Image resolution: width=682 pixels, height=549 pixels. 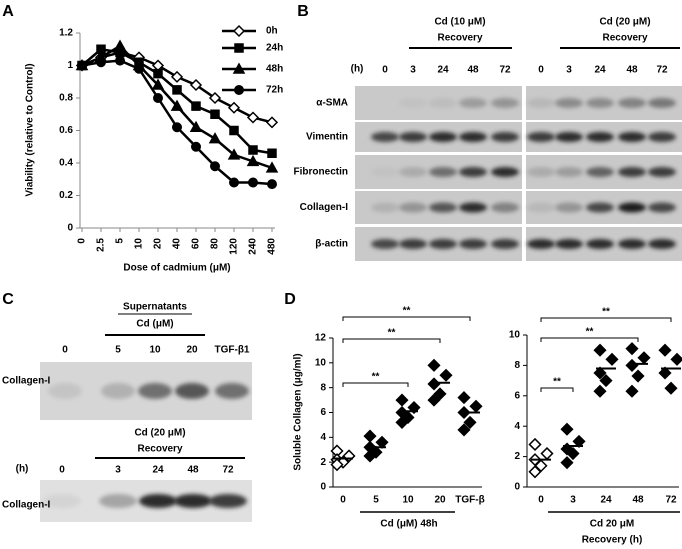 What do you see at coordinates (158, 244) in the screenshot?
I see `x-tick-label: 20` at bounding box center [158, 244].